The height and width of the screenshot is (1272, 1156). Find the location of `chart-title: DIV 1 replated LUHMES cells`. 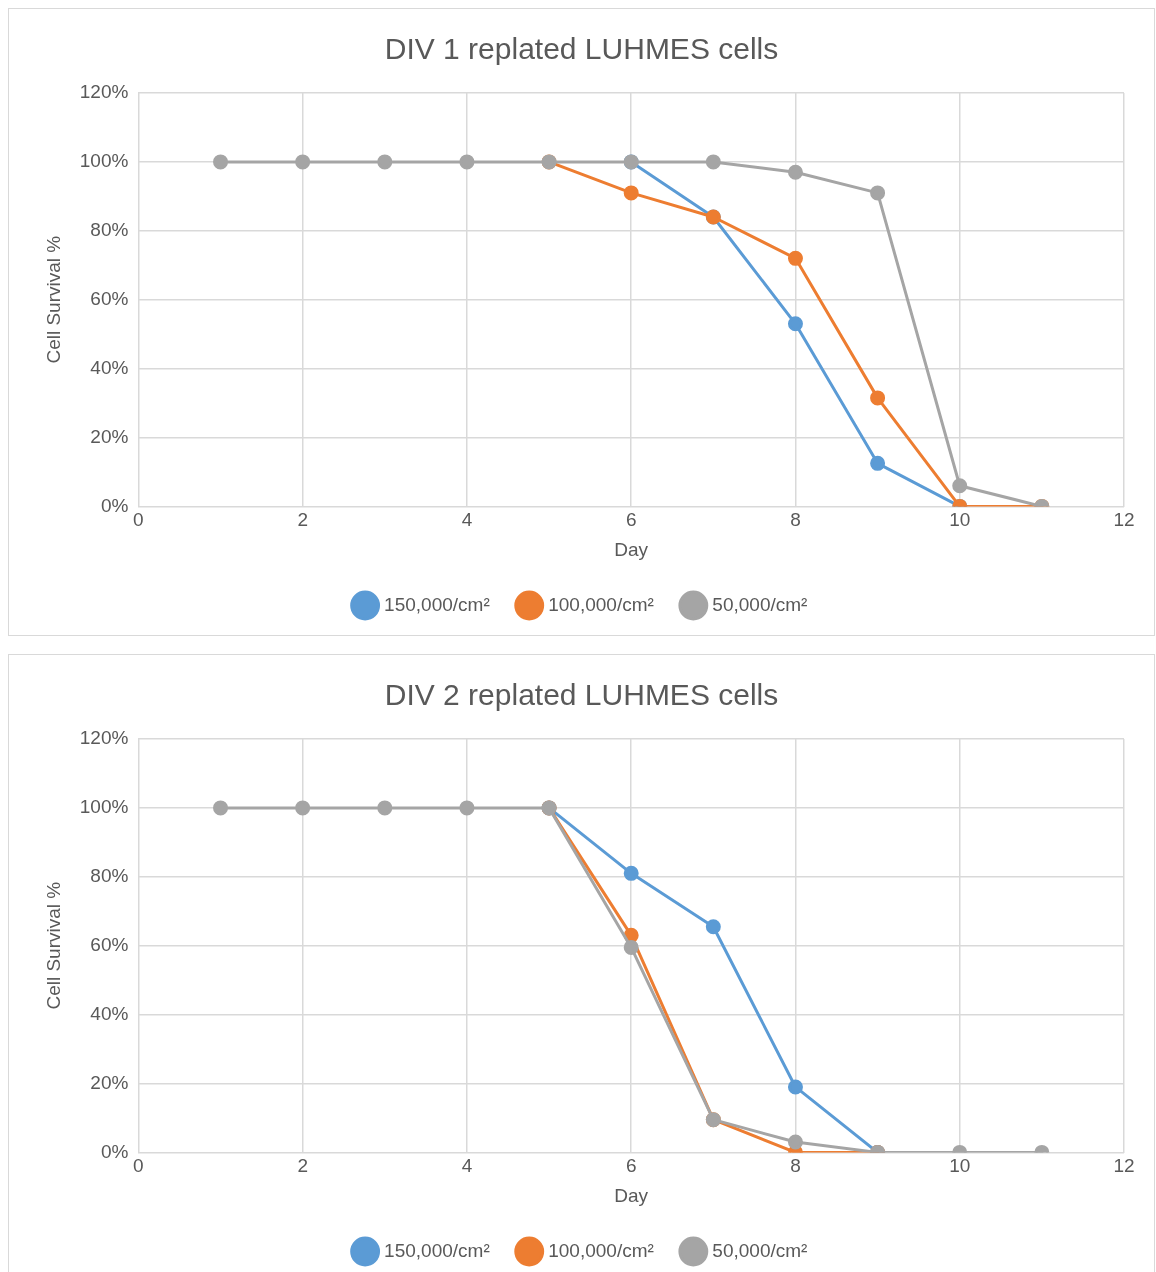

chart-title: DIV 1 replated LUHMES cells is located at coordinates (581, 49).